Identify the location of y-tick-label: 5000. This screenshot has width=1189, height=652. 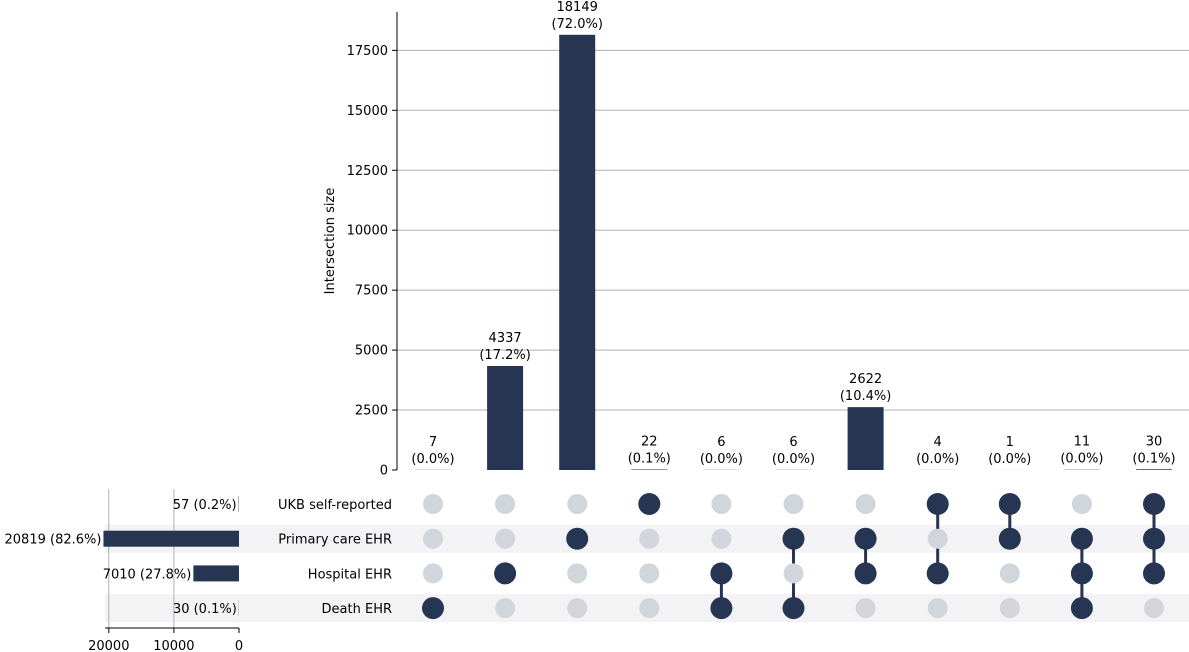
(371, 351).